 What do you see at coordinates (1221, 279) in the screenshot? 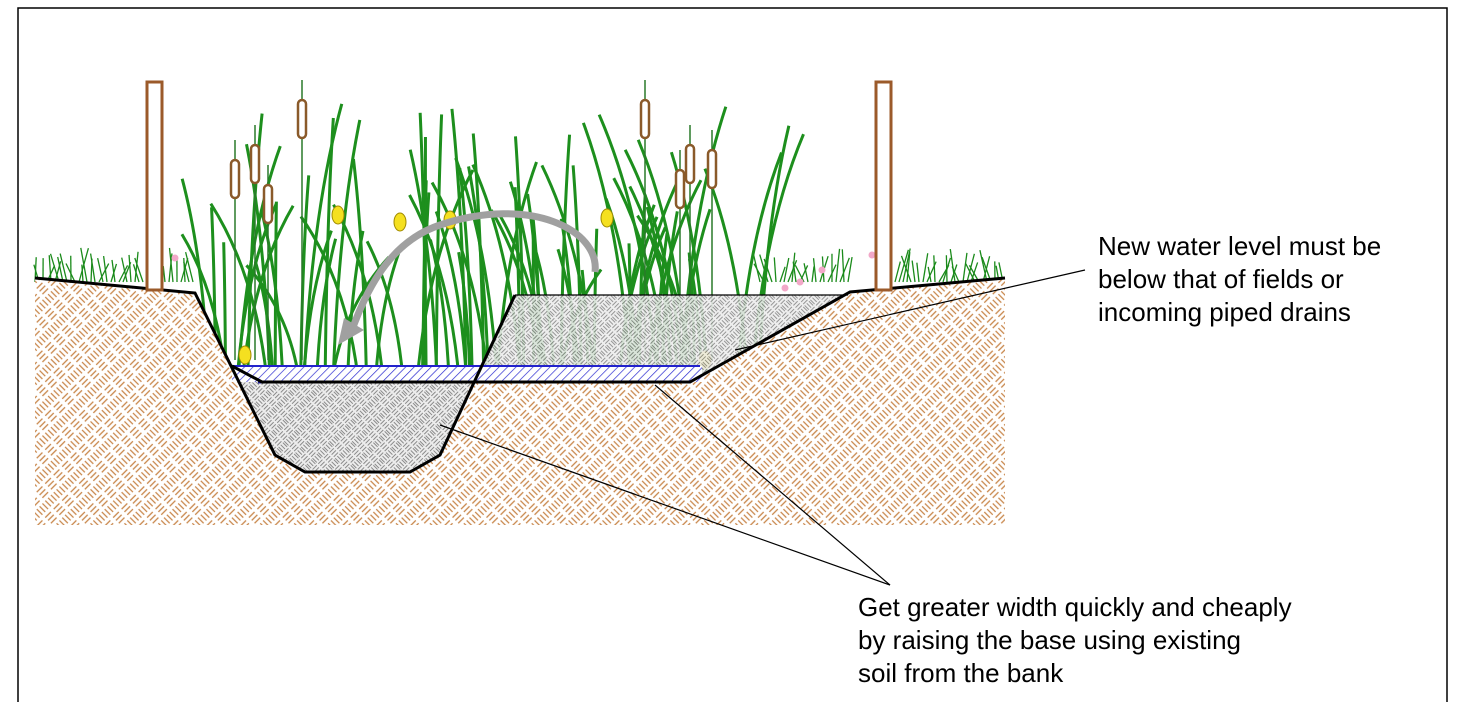
I see `note-line: below that of fields or` at bounding box center [1221, 279].